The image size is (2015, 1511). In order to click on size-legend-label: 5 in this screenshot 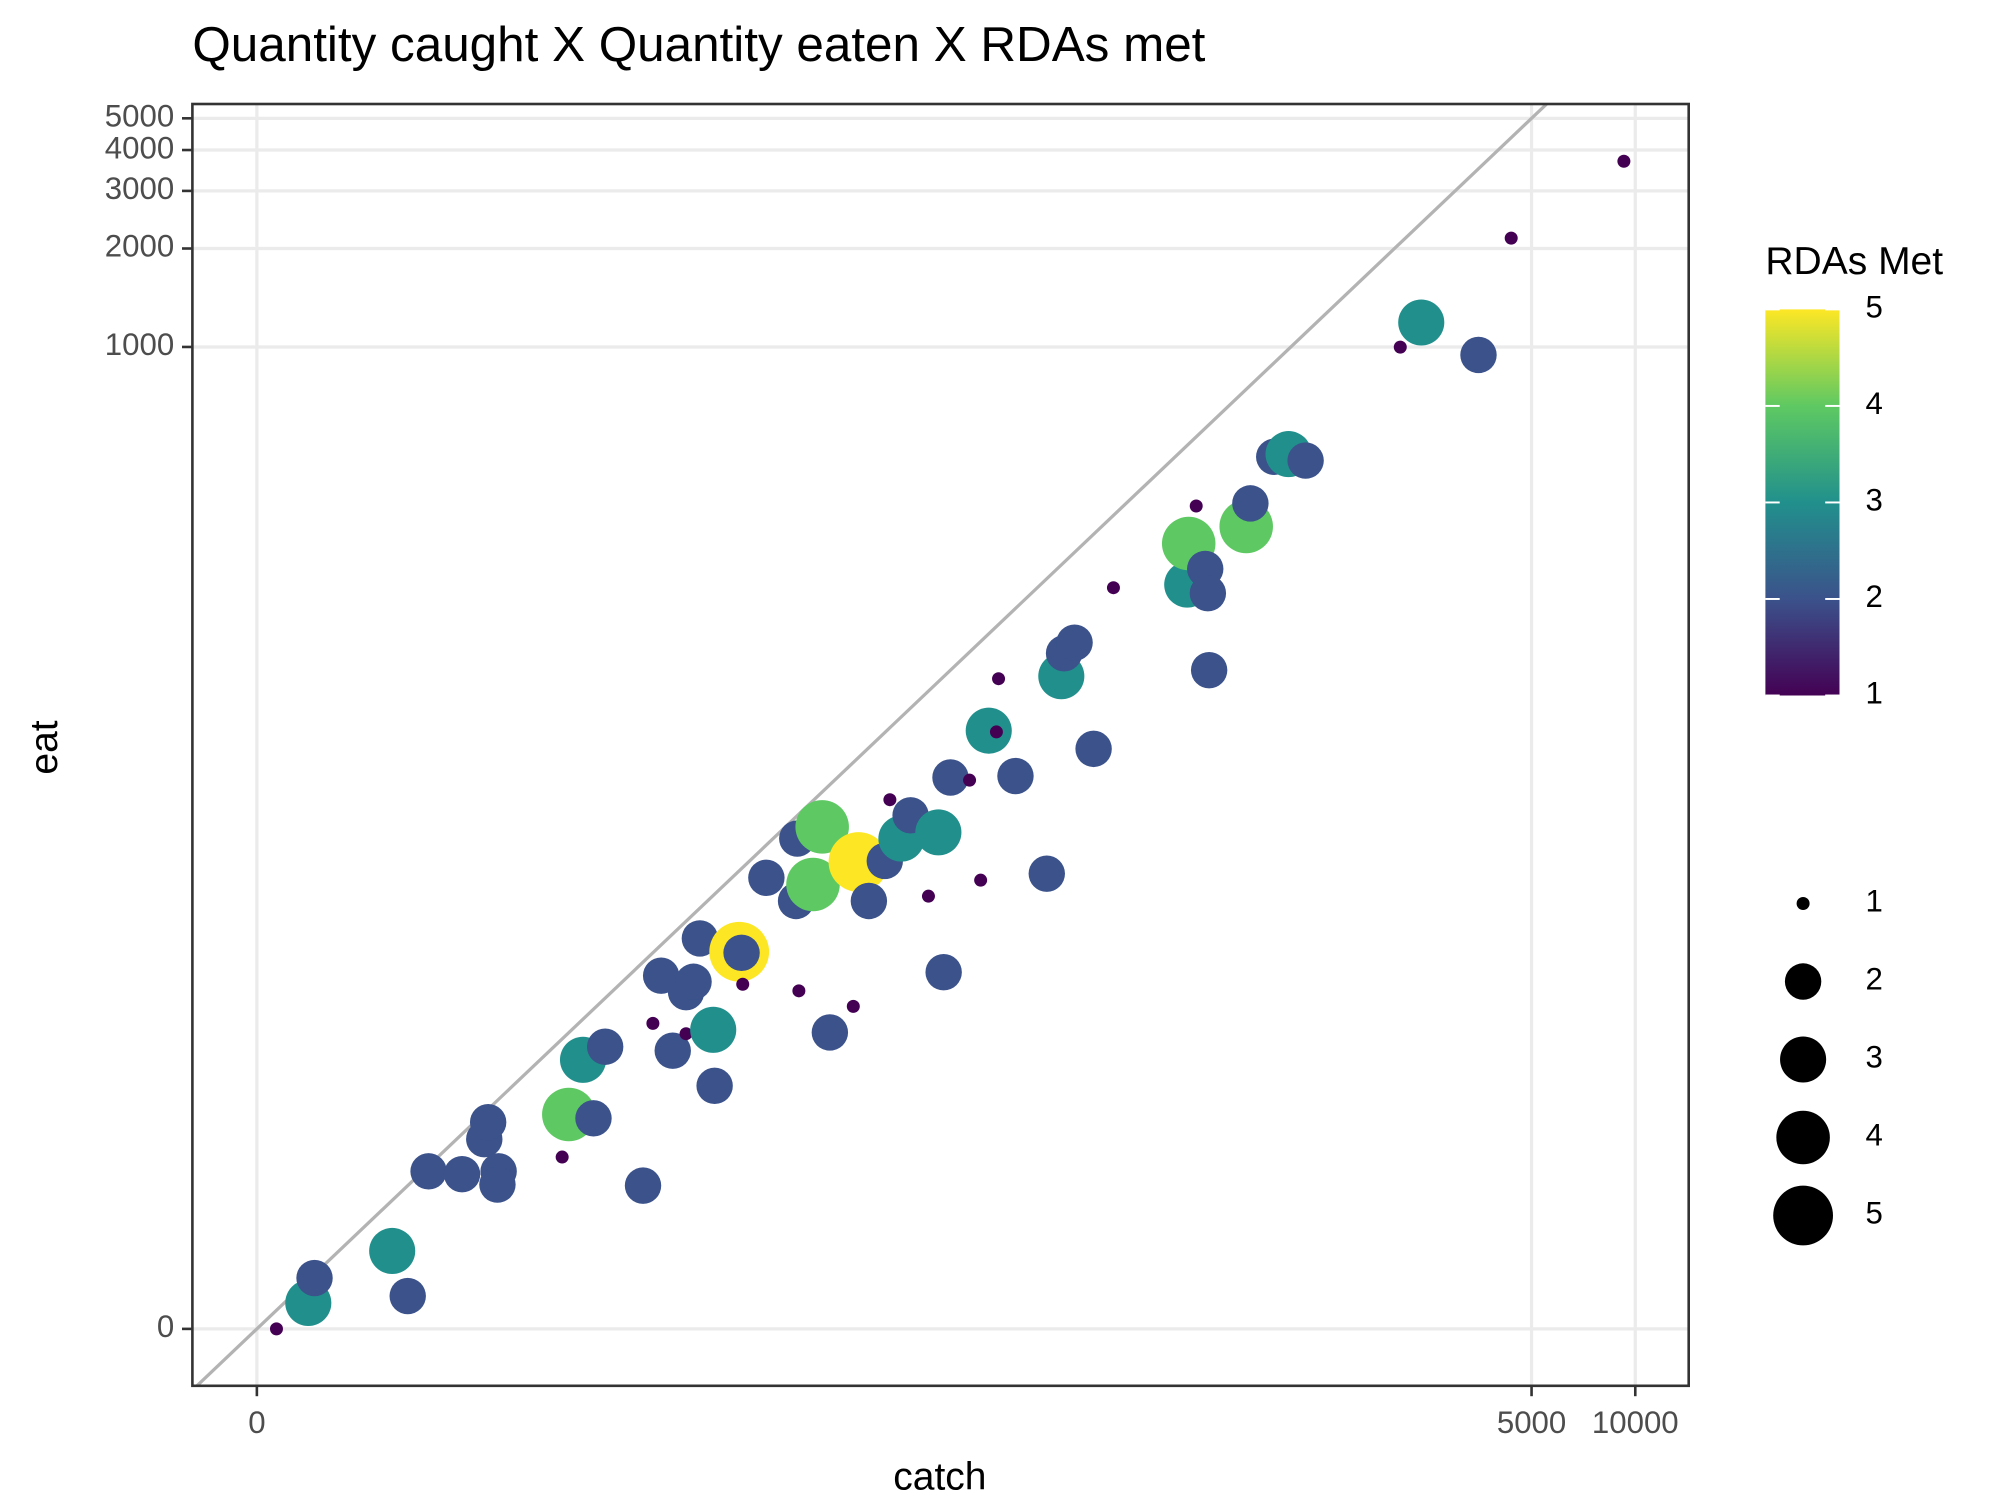, I will do `click(1873, 1213)`.